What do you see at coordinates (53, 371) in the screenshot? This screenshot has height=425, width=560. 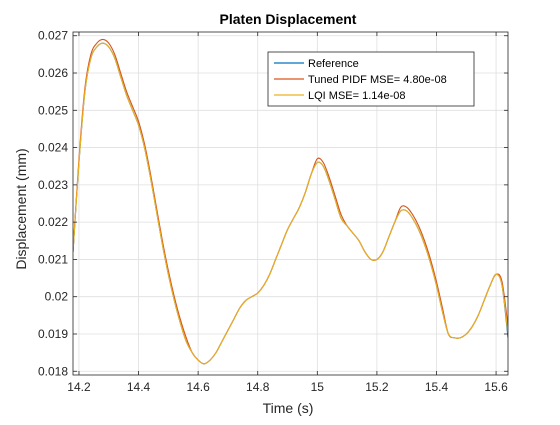 I see `y-tick-label: 0.018` at bounding box center [53, 371].